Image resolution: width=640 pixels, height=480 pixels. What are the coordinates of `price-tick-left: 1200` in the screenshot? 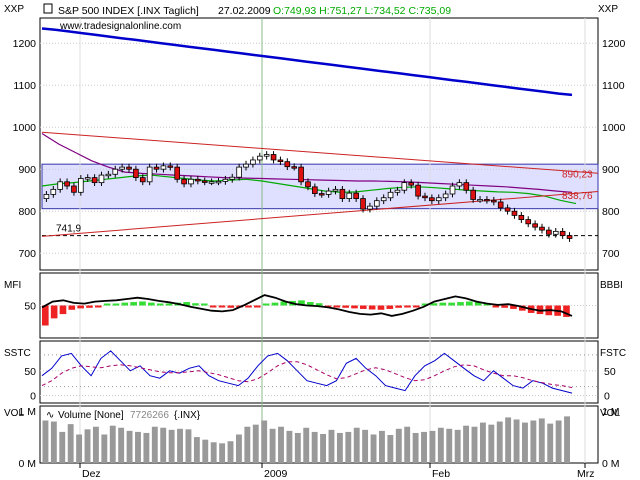 It's located at (25, 44).